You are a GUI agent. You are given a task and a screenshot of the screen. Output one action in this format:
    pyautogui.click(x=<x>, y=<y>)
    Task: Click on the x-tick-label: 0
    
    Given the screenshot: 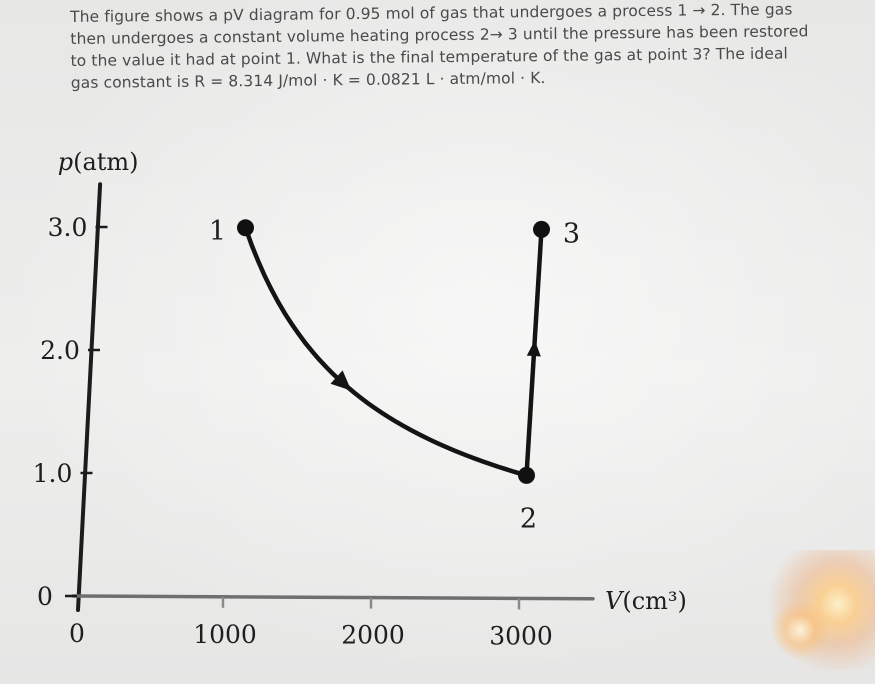 What is the action you would take?
    pyautogui.click(x=77, y=633)
    